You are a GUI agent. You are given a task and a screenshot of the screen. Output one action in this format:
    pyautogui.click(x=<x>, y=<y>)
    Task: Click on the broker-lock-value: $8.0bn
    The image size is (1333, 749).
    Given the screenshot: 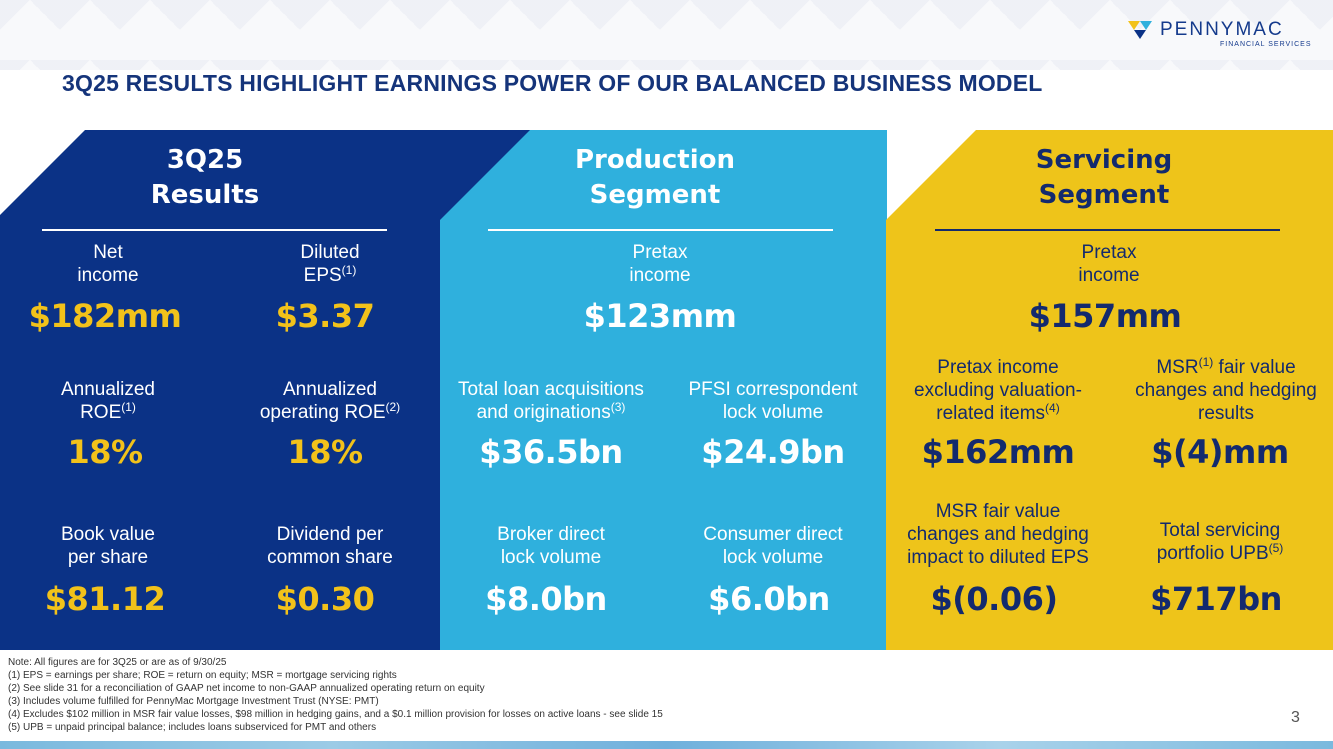 What is the action you would take?
    pyautogui.click(x=546, y=599)
    